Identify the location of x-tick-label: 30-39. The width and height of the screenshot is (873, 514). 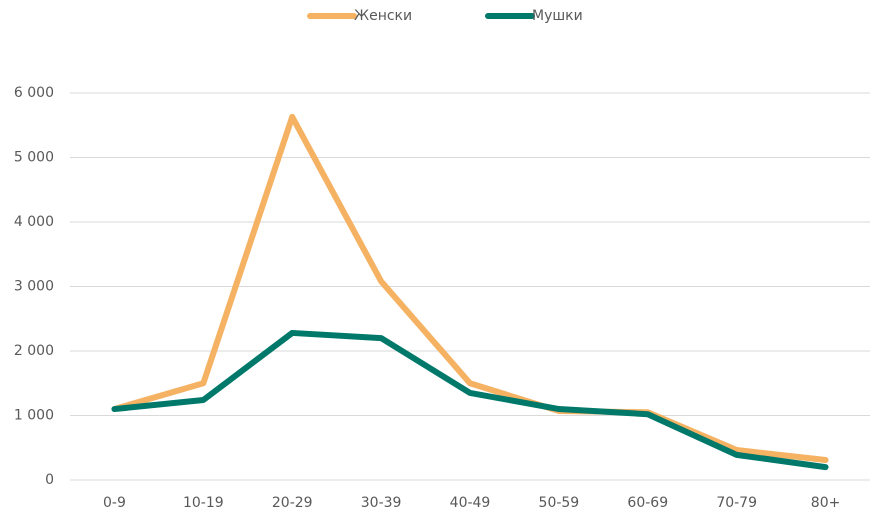
(381, 503).